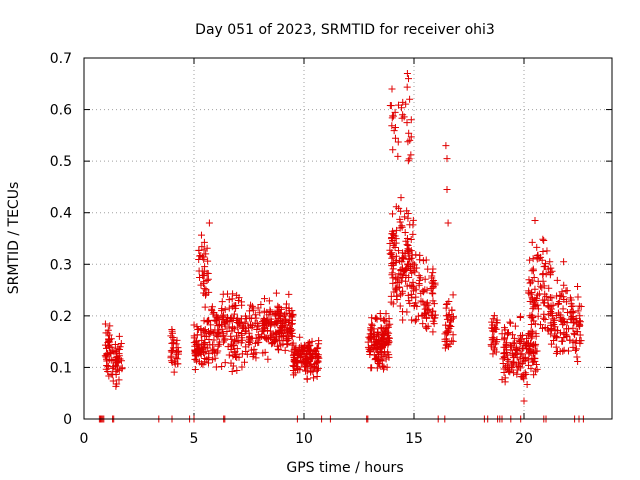 This screenshot has height=480, width=640. I want to click on y-tick-label: 0.3, so click(61, 265).